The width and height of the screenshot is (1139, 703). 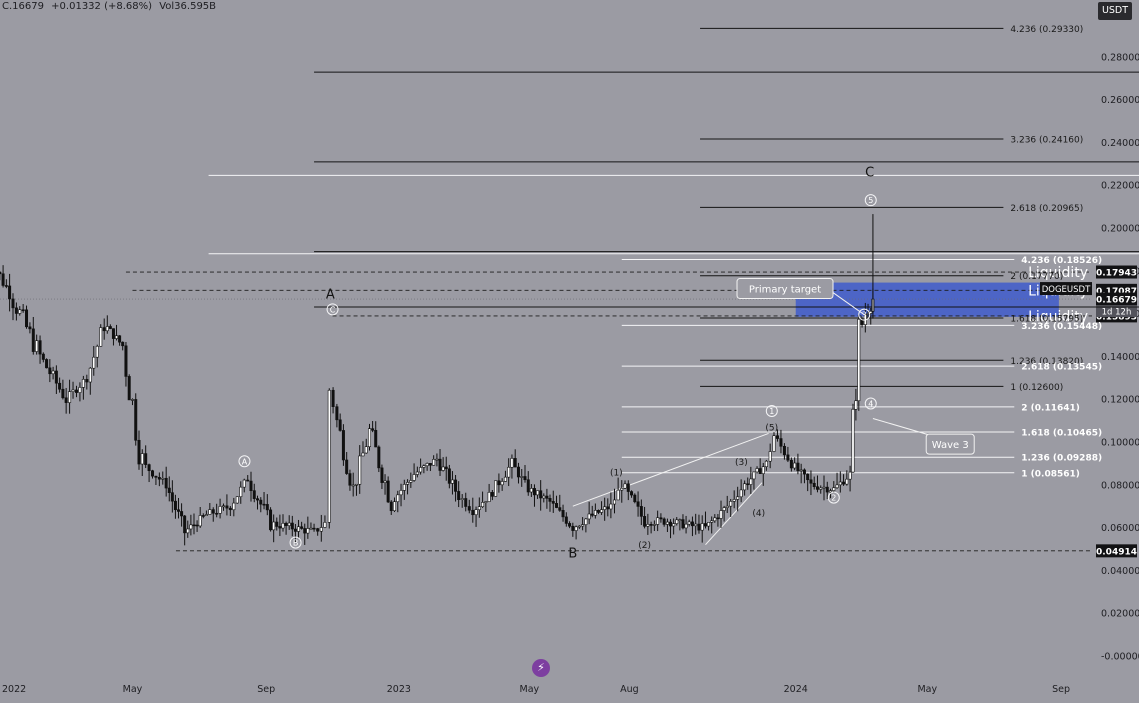 What do you see at coordinates (870, 200) in the screenshot?
I see `wave-marker-label: 5` at bounding box center [870, 200].